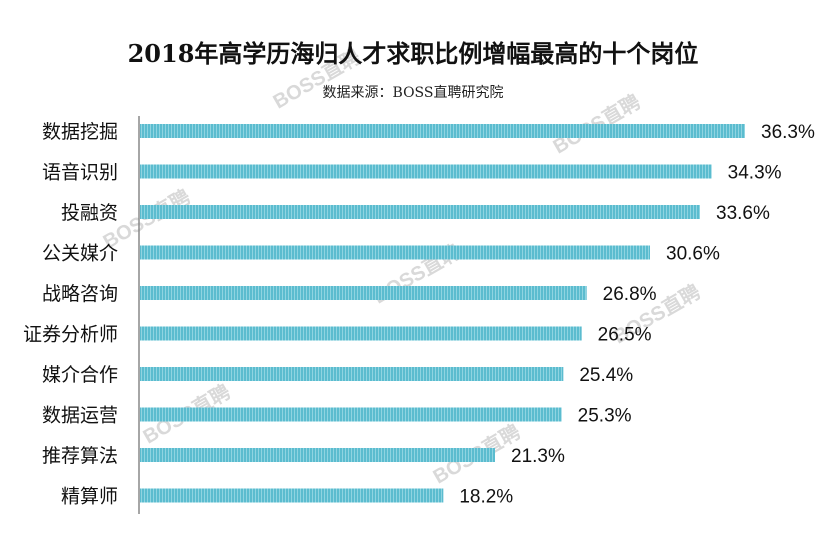  I want to click on category-label: 数据运营, so click(80, 416).